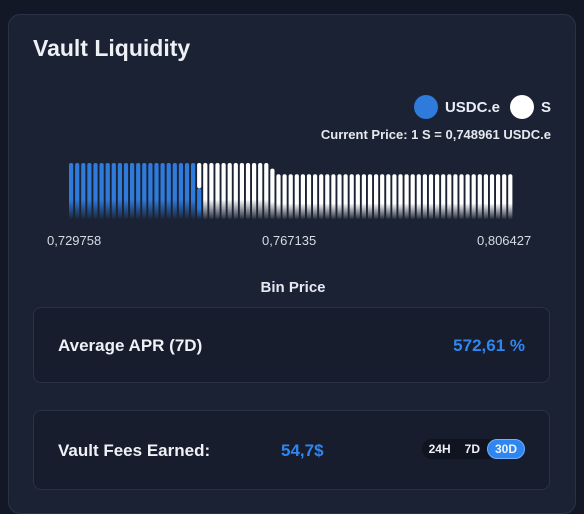 The height and width of the screenshot is (514, 584). I want to click on range-7d-button: 7D, so click(472, 449).